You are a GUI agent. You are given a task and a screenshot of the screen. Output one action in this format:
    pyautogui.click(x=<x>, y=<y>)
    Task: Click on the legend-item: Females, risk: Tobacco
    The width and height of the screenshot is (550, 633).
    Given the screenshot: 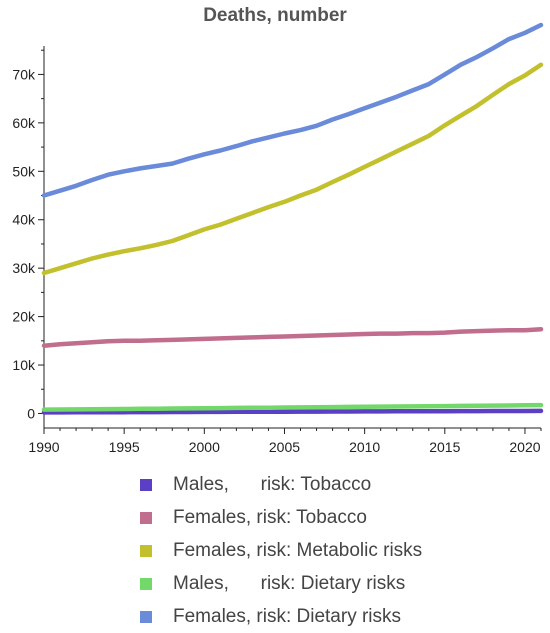 What is the action you would take?
    pyautogui.click(x=281, y=517)
    